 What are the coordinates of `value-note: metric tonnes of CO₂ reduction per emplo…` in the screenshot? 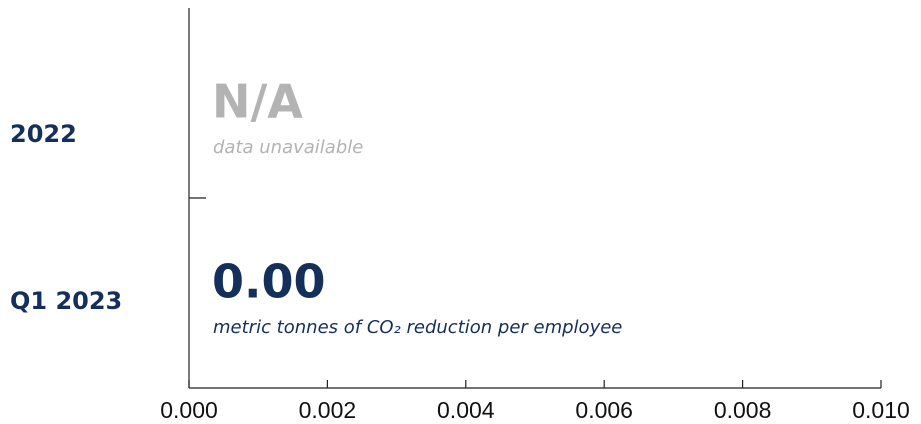 It's located at (417, 327).